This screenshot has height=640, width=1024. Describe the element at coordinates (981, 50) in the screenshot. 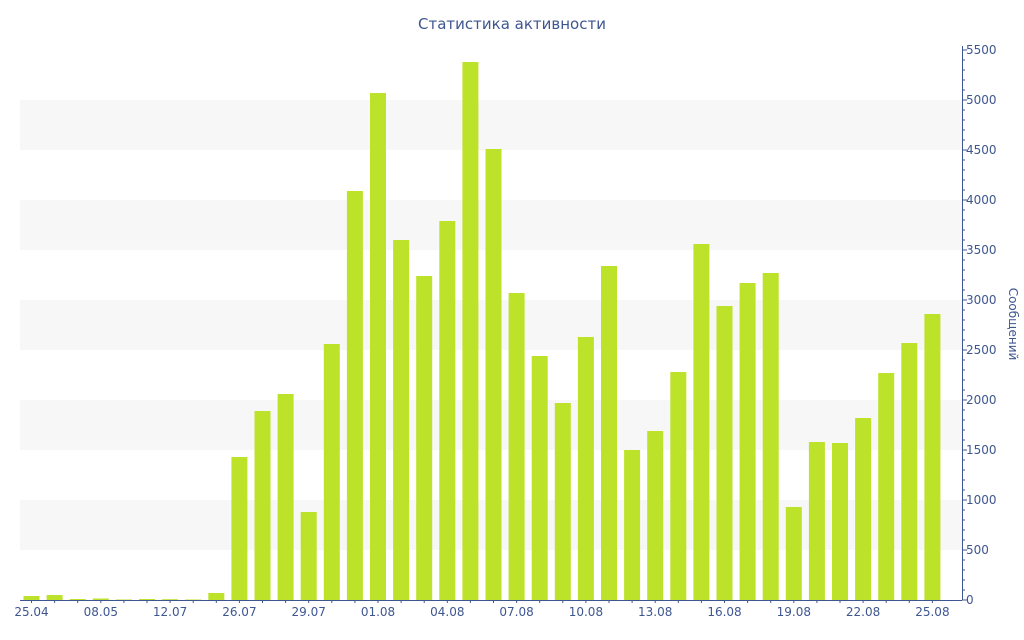

I see `y-tick-label: 5500` at that location.